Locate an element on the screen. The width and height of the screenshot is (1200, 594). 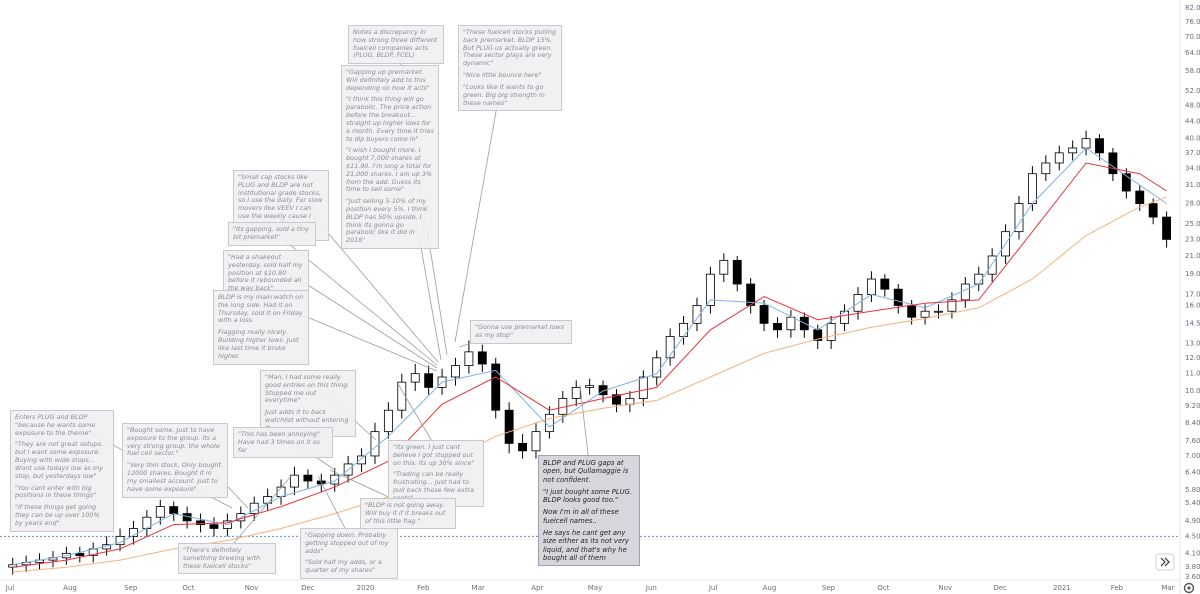
y-tick-label: 58.00 is located at coordinates (1192, 71).